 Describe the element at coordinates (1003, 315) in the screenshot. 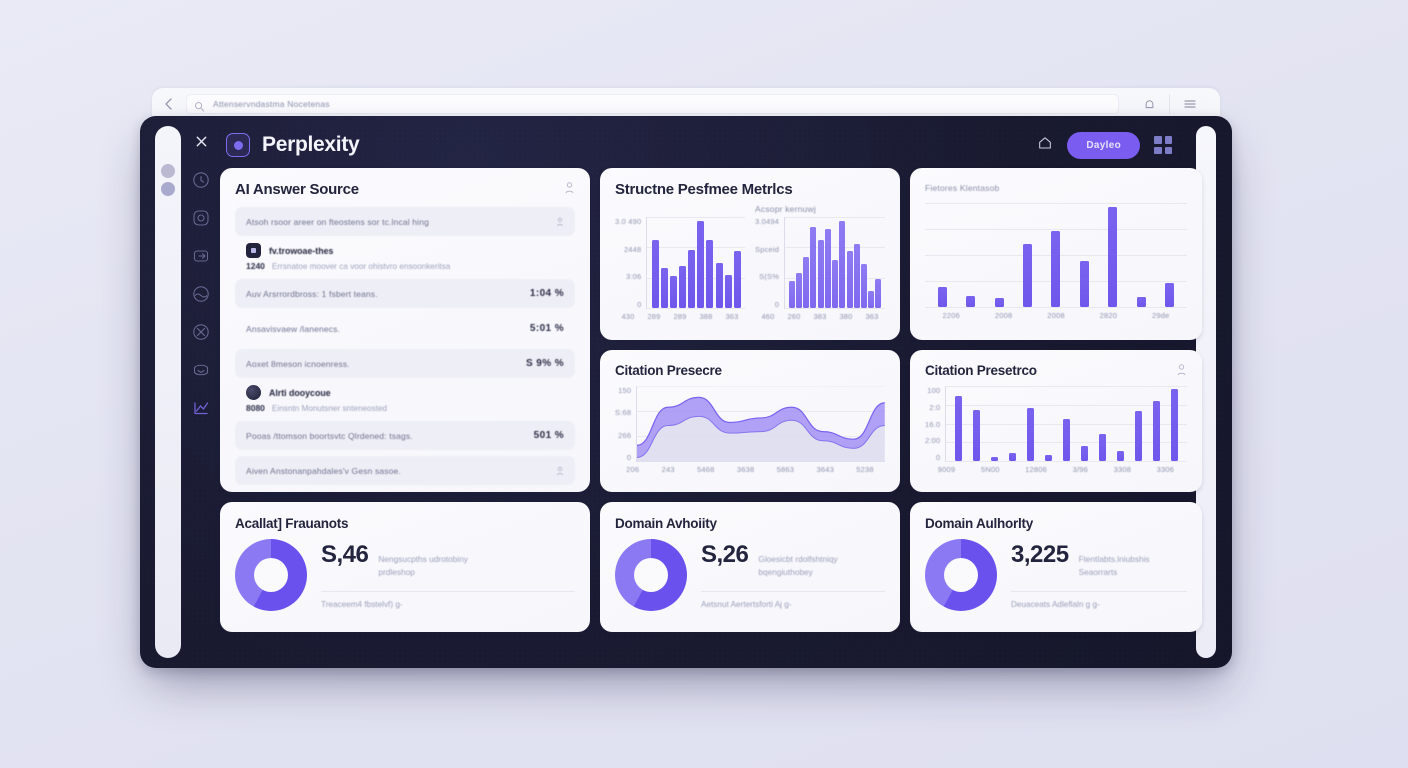

I see `x-tick: 2008` at that location.